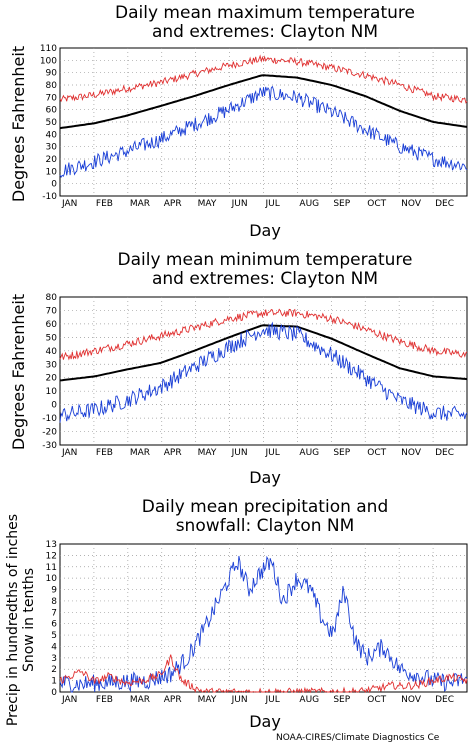  I want to click on y-tick-label: 5, so click(54, 636).